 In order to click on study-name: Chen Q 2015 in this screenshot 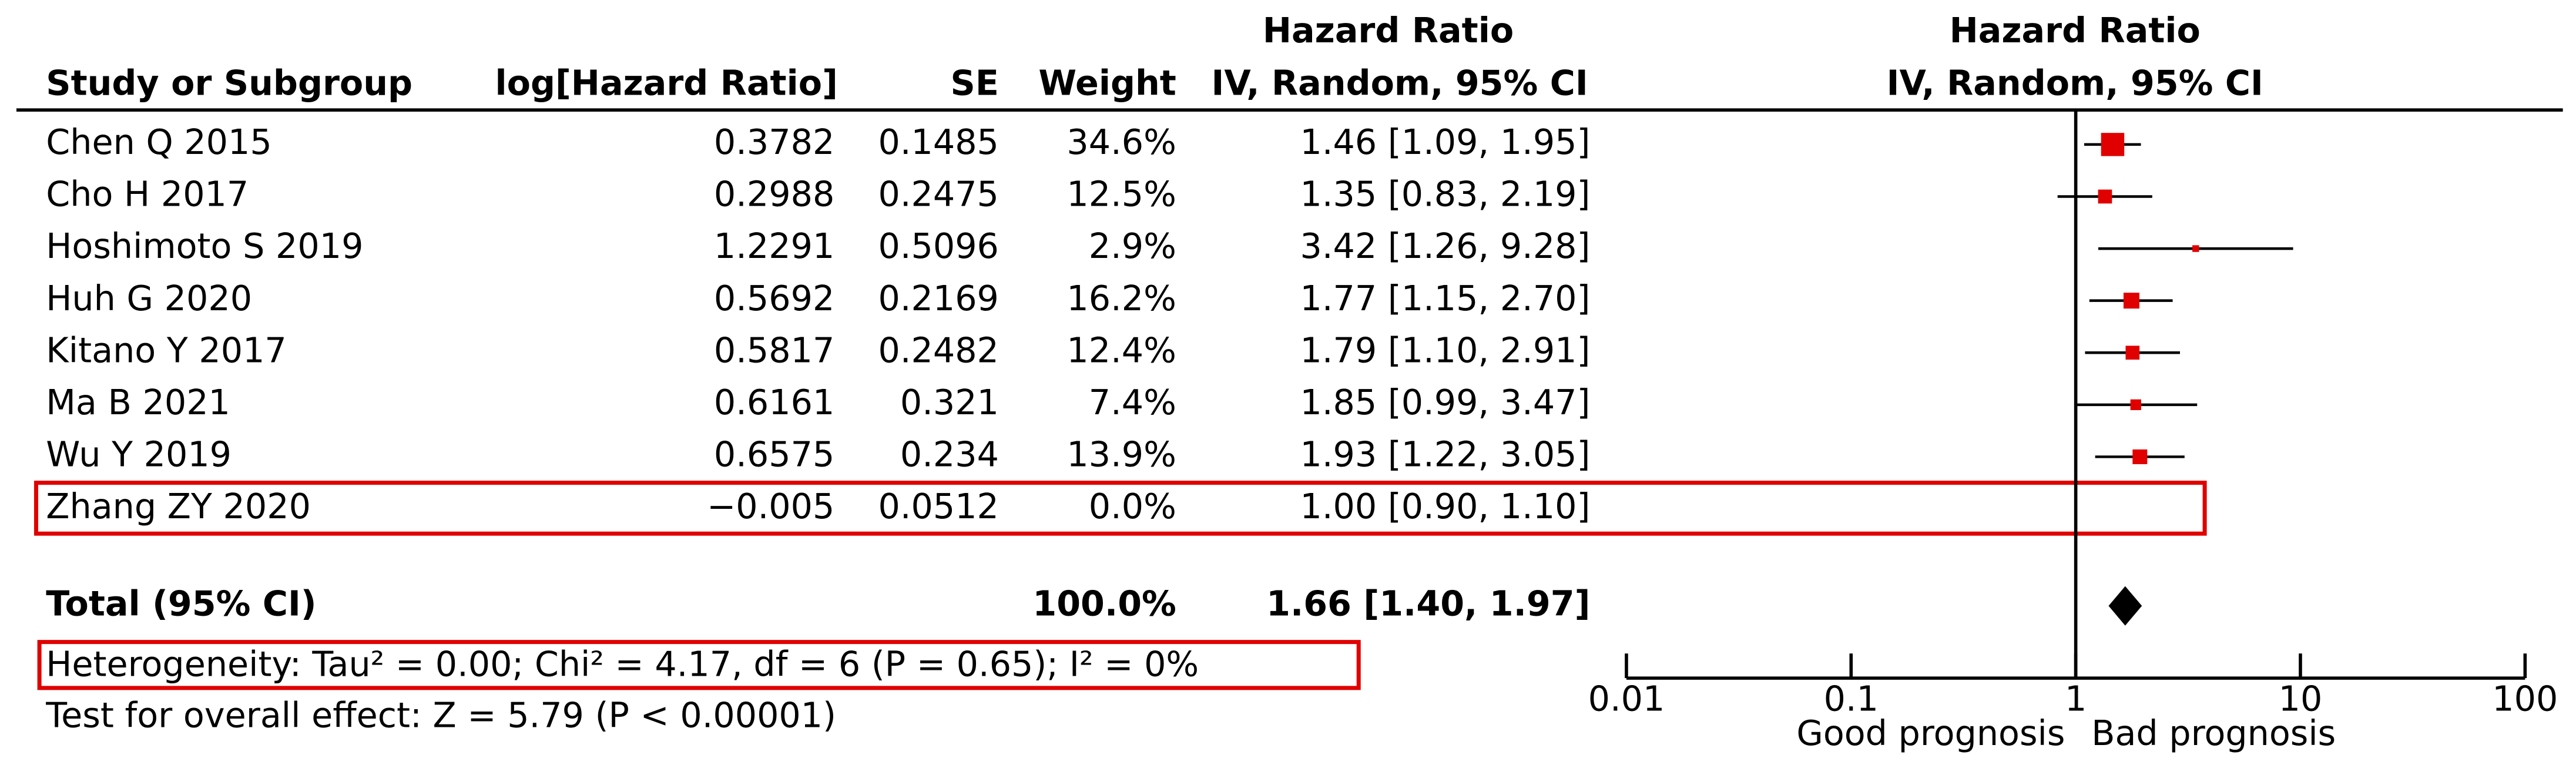, I will do `click(159, 142)`.